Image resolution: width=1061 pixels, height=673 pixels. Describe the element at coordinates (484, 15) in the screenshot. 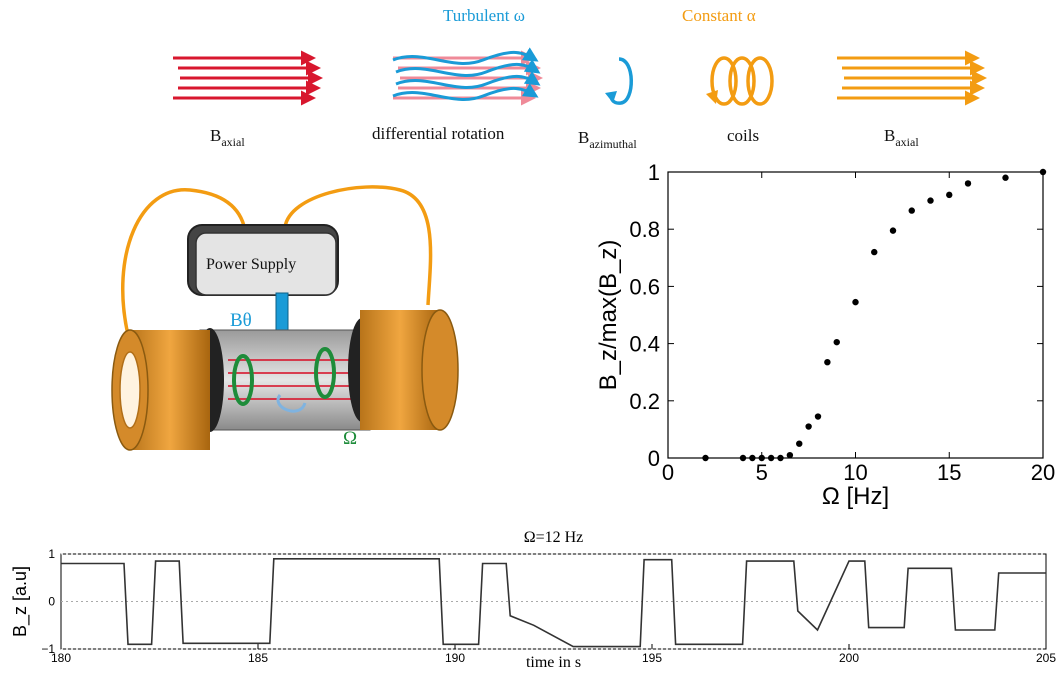

I see `turbulent-omega-label: Turbulent ω` at that location.